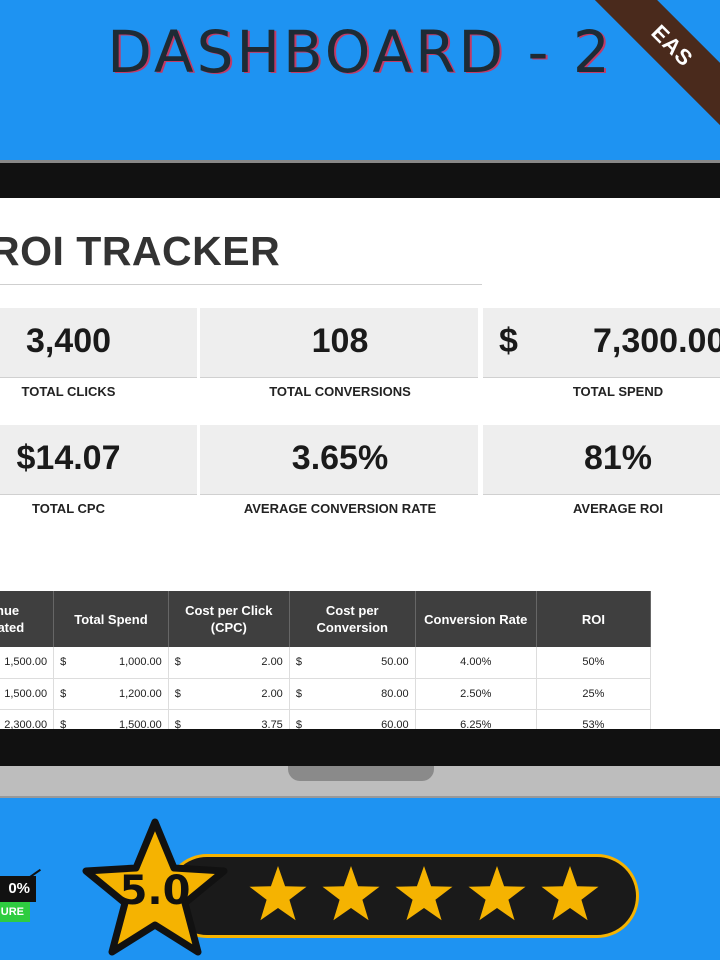 This screenshot has height=960, width=720. Describe the element at coordinates (340, 508) in the screenshot. I see `kpi-label: AVERAGE CONVERSION RATE` at that location.